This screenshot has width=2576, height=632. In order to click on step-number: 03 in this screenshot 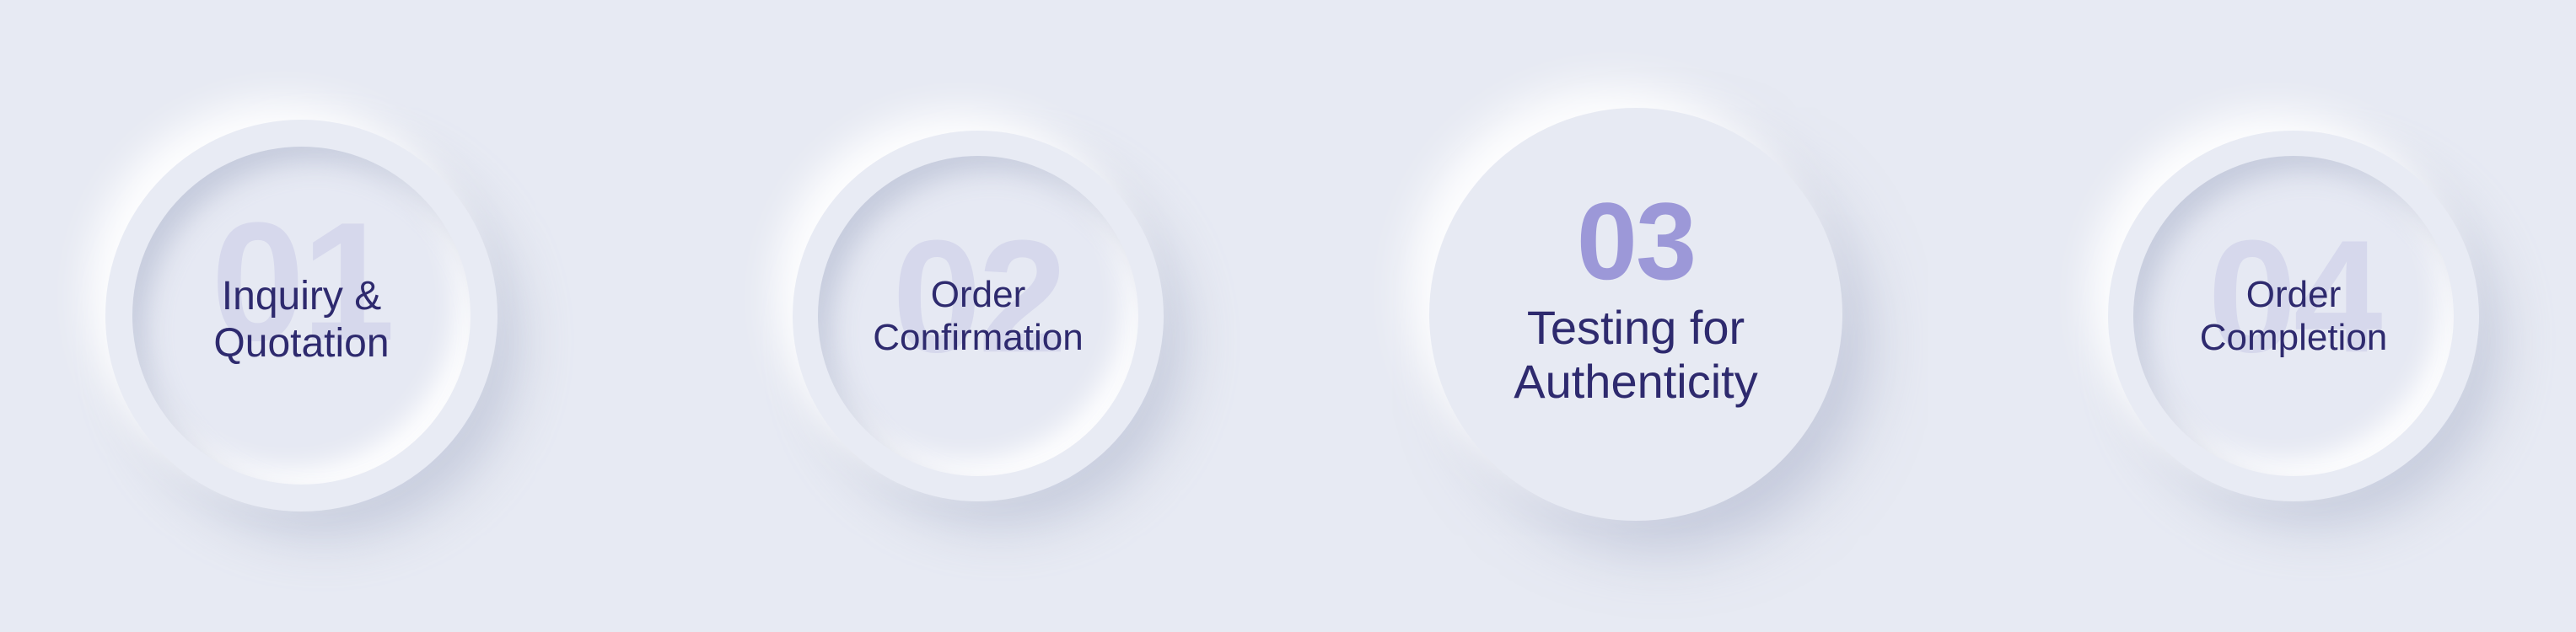, I will do `click(1636, 241)`.